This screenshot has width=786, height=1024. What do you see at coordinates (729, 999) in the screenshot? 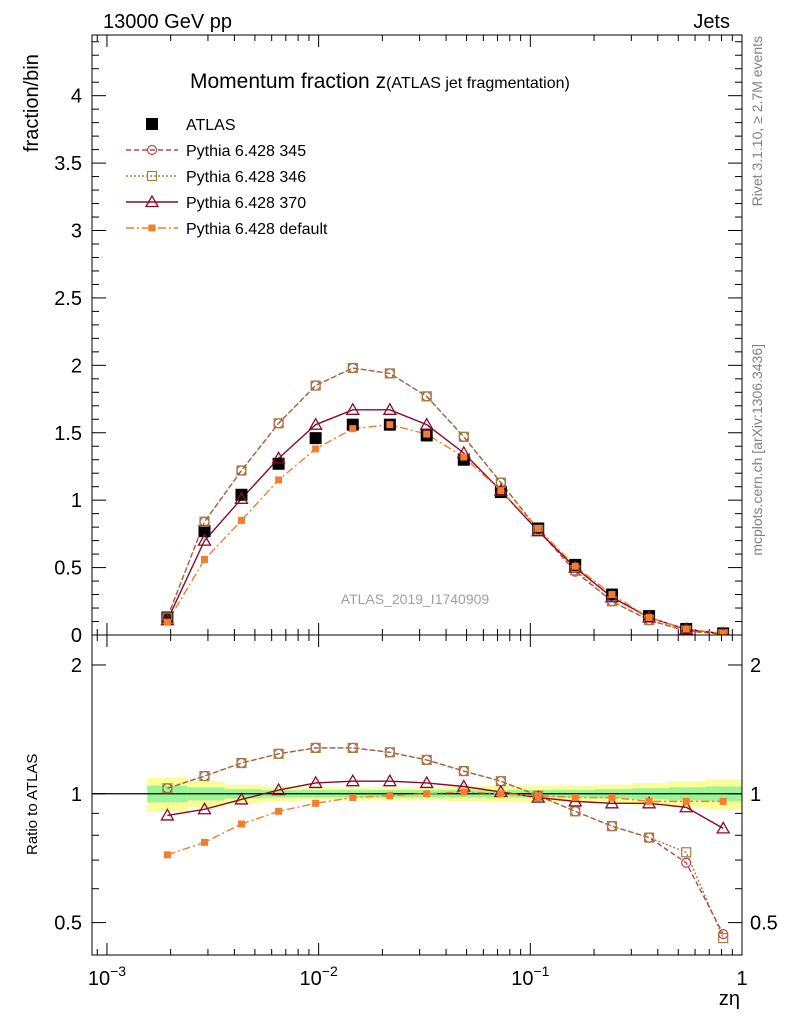
I see `ratio-xlabel: zη` at bounding box center [729, 999].